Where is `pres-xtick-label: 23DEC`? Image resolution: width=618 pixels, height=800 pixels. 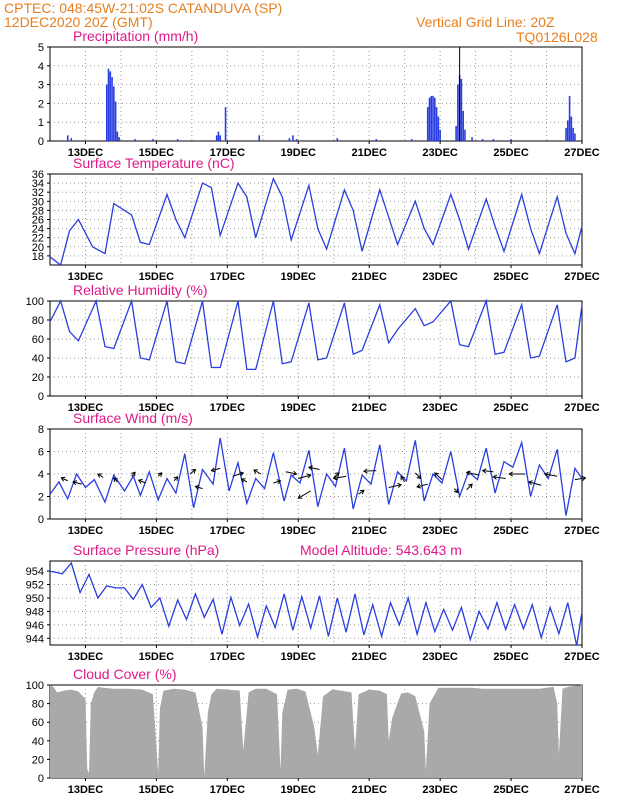 pres-xtick-label: 23DEC is located at coordinates (440, 657).